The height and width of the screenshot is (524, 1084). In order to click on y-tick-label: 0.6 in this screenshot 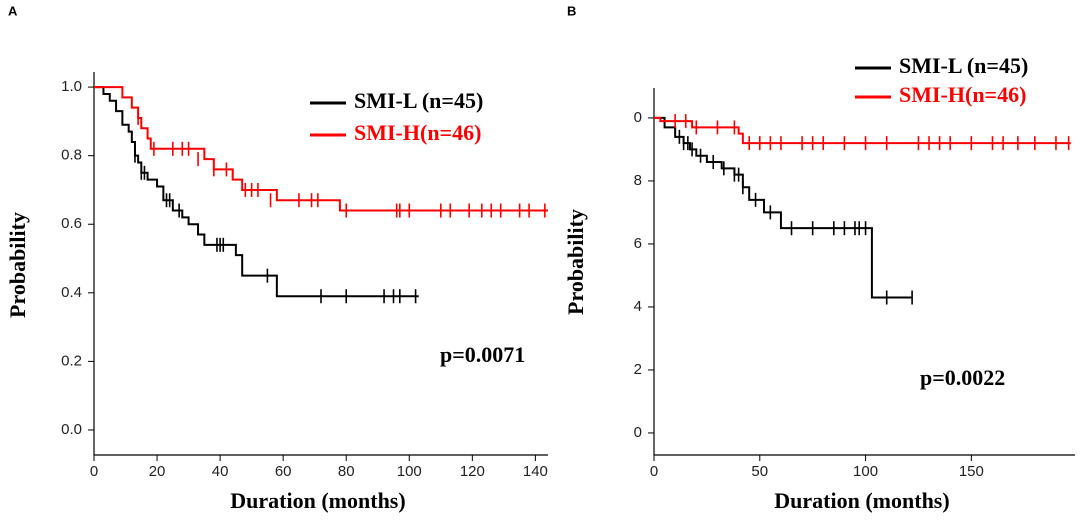, I will do `click(71, 223)`.